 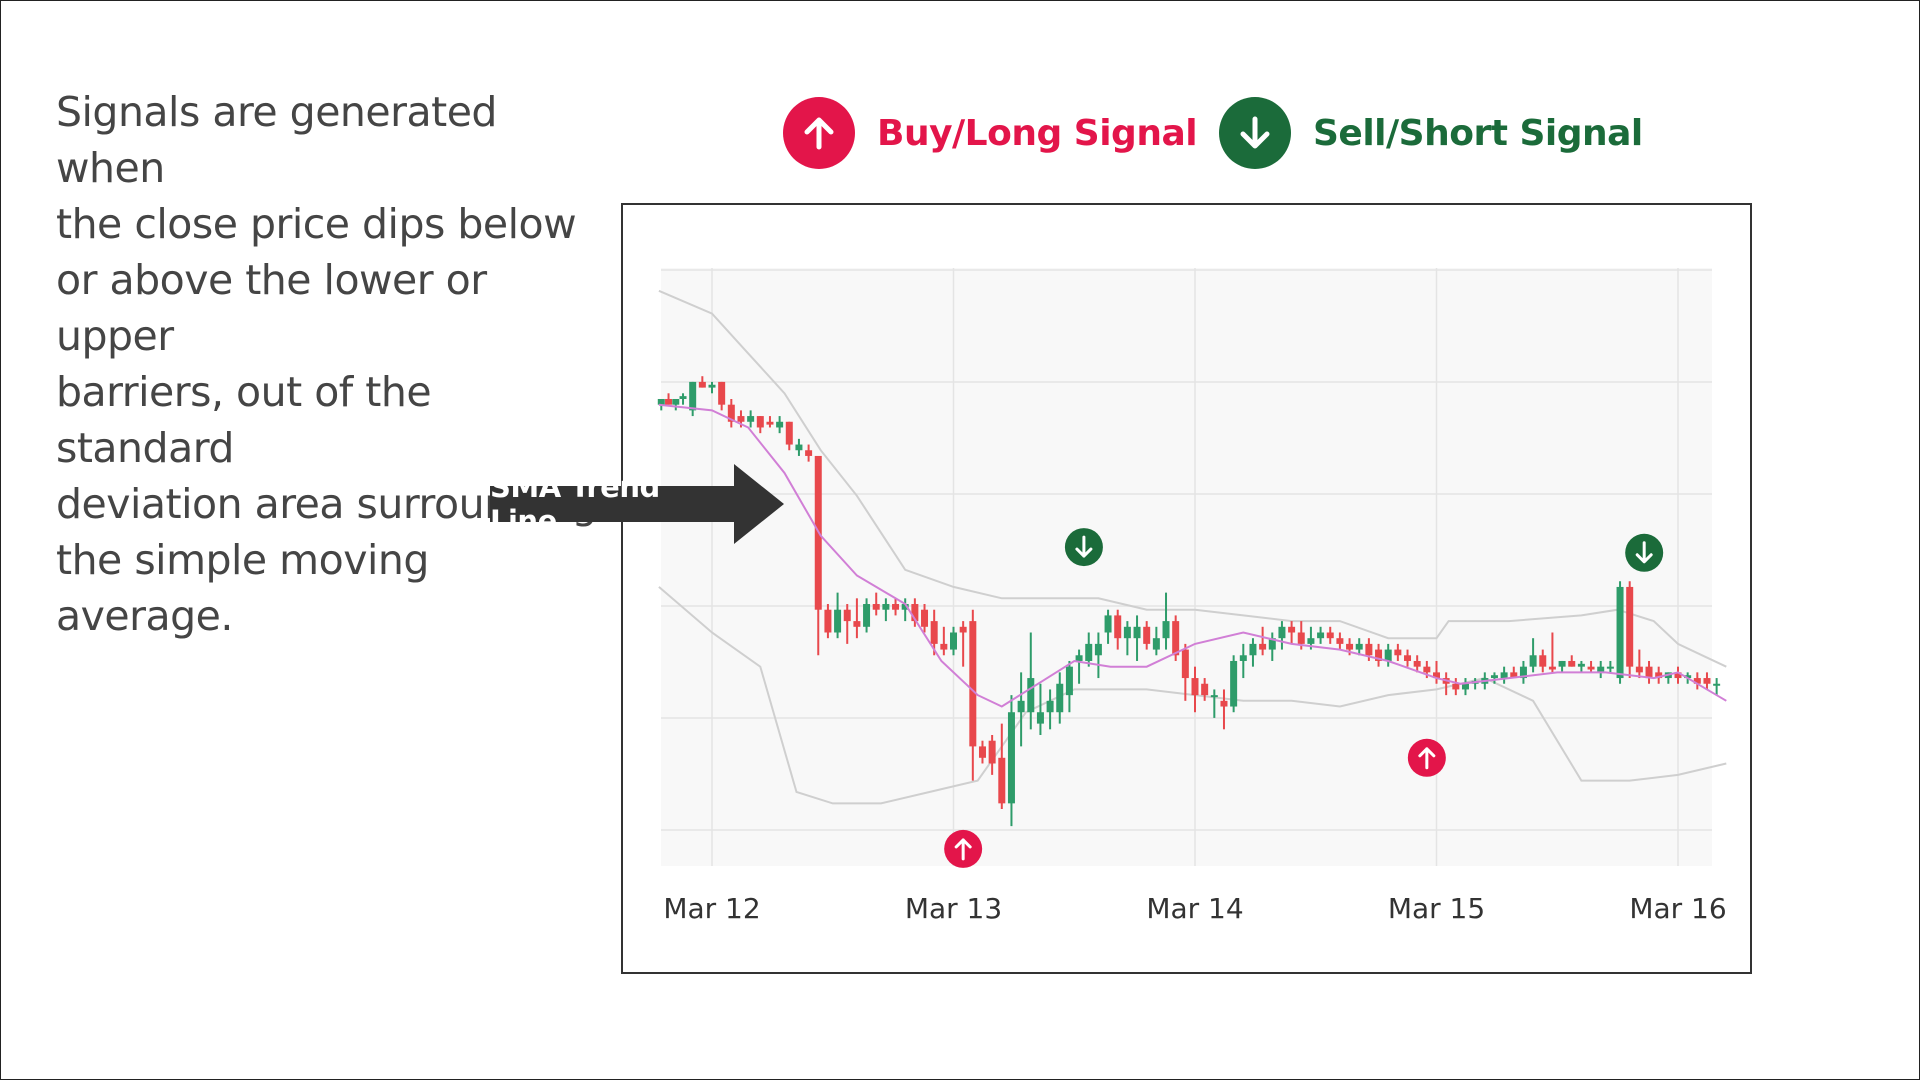 I want to click on description-line: the close price dips below, so click(x=316, y=224).